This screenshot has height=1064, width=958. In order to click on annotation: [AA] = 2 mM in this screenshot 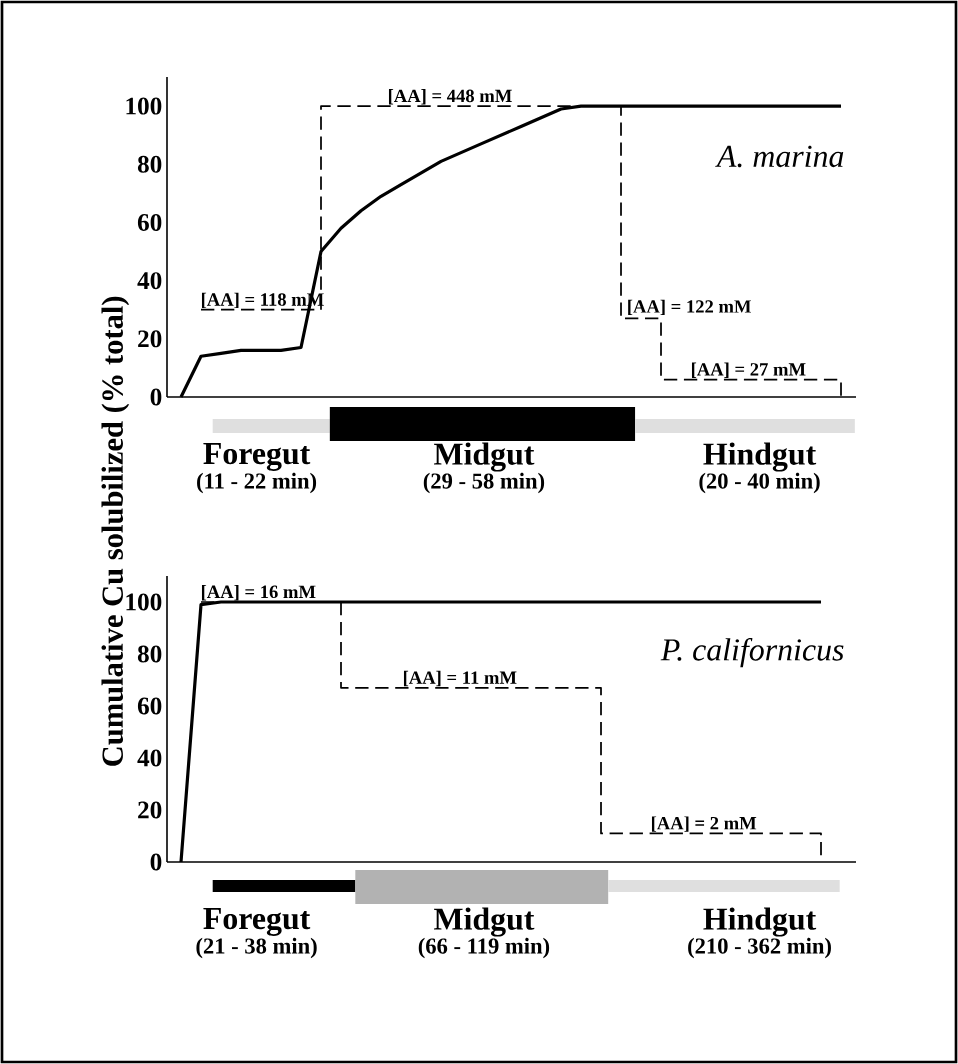, I will do `click(704, 824)`.